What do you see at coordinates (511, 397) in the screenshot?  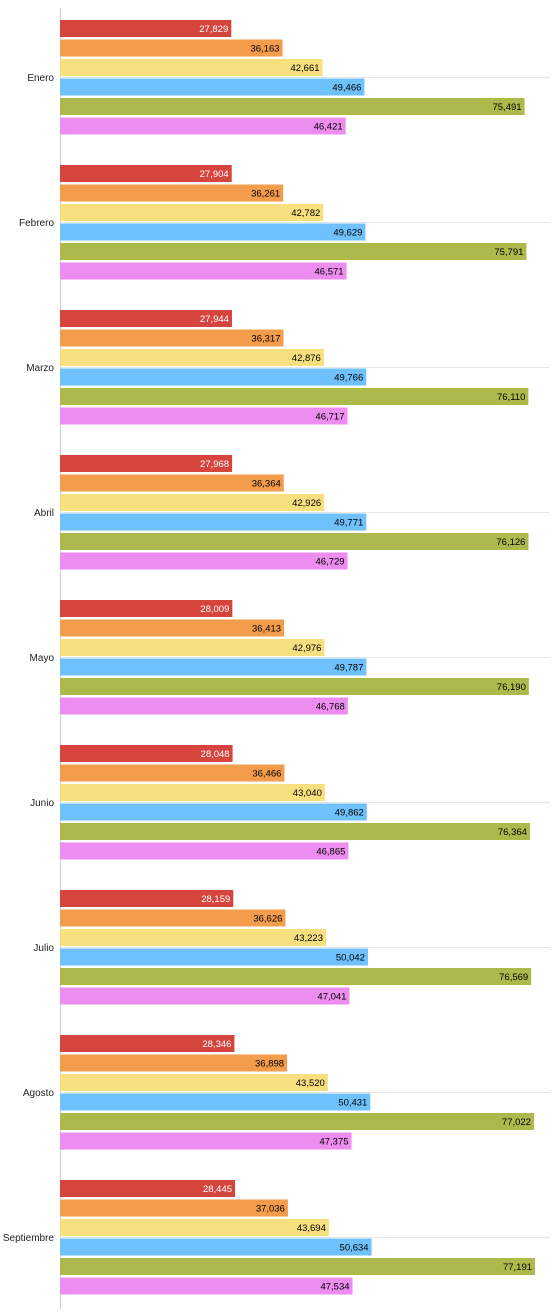 I see `bar-value-label: 76,110` at bounding box center [511, 397].